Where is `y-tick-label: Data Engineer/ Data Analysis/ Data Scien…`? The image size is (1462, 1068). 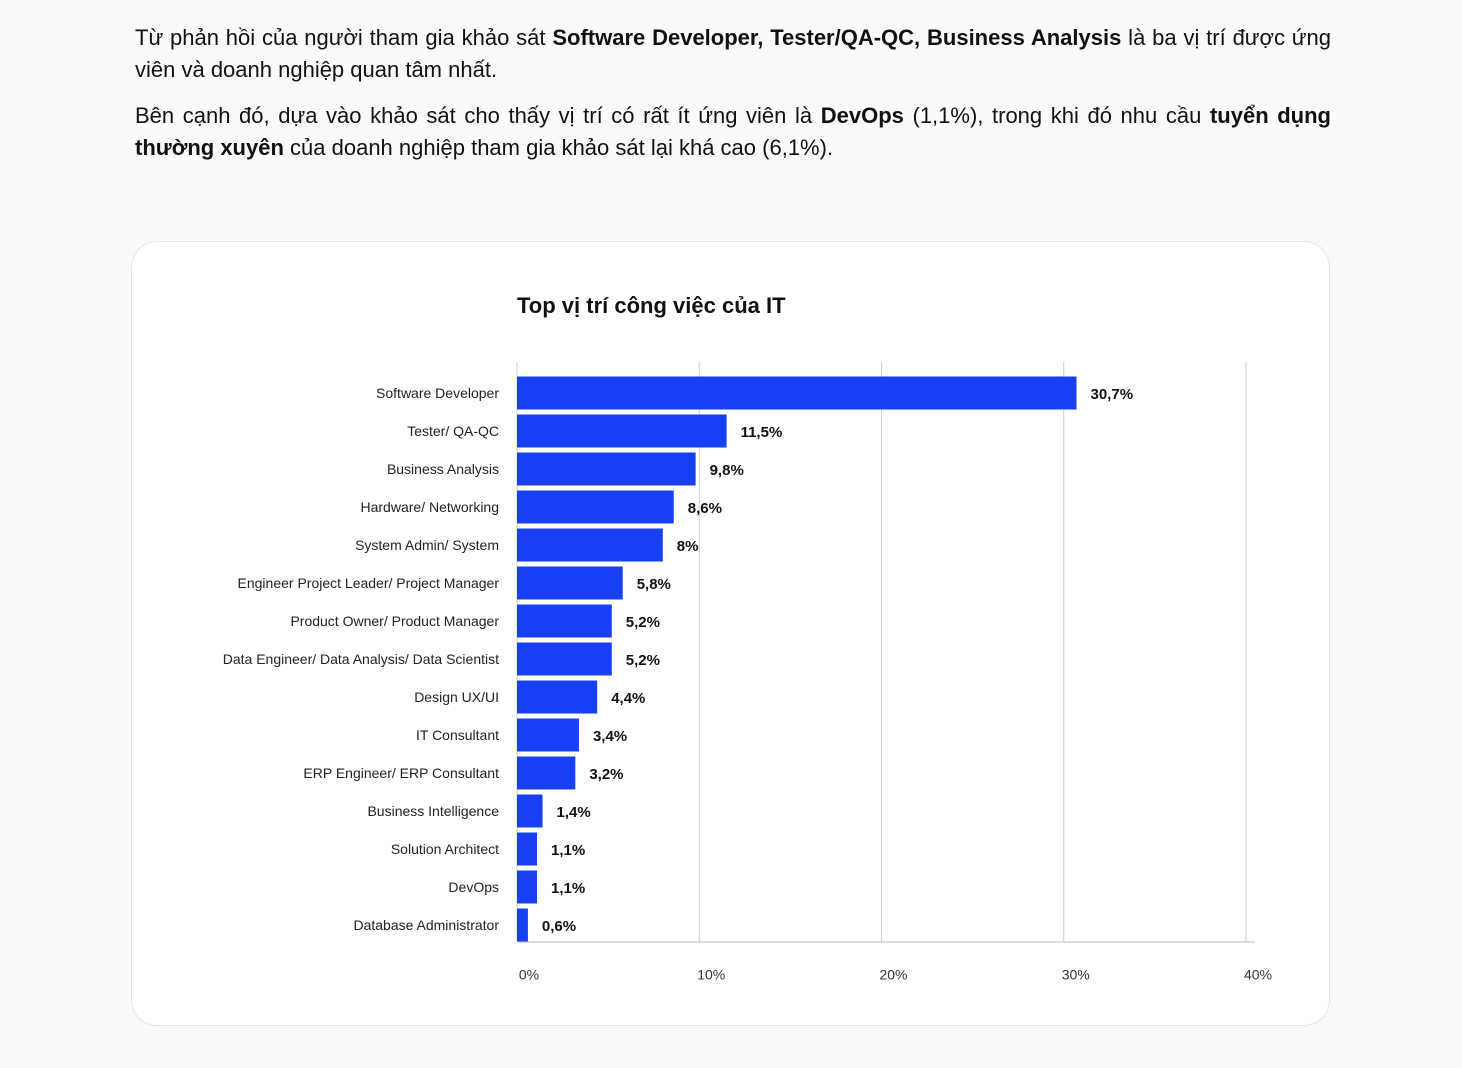
y-tick-label: Data Engineer/ Data Analysis/ Data Scien… is located at coordinates (360, 658).